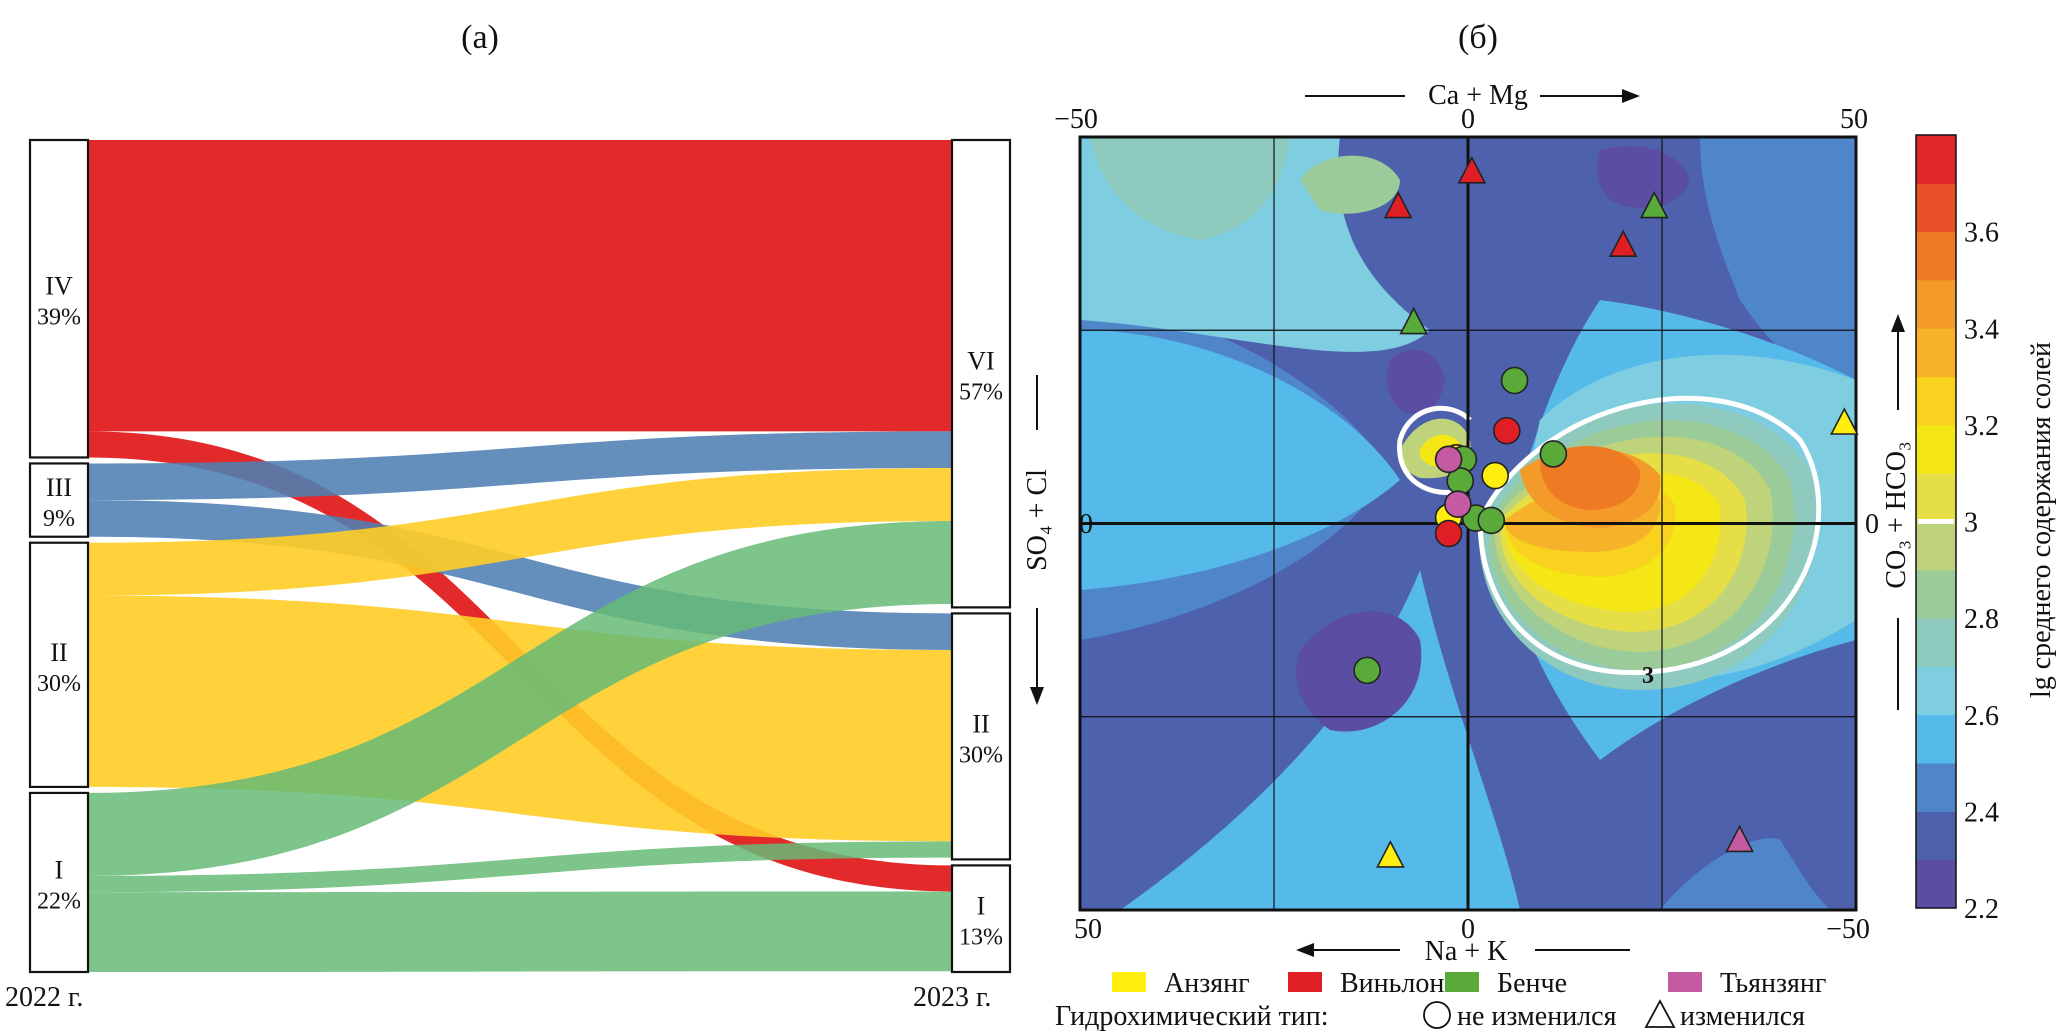  Describe the element at coordinates (1848, 929) in the screenshot. I see `bottom-tick: −50` at that location.